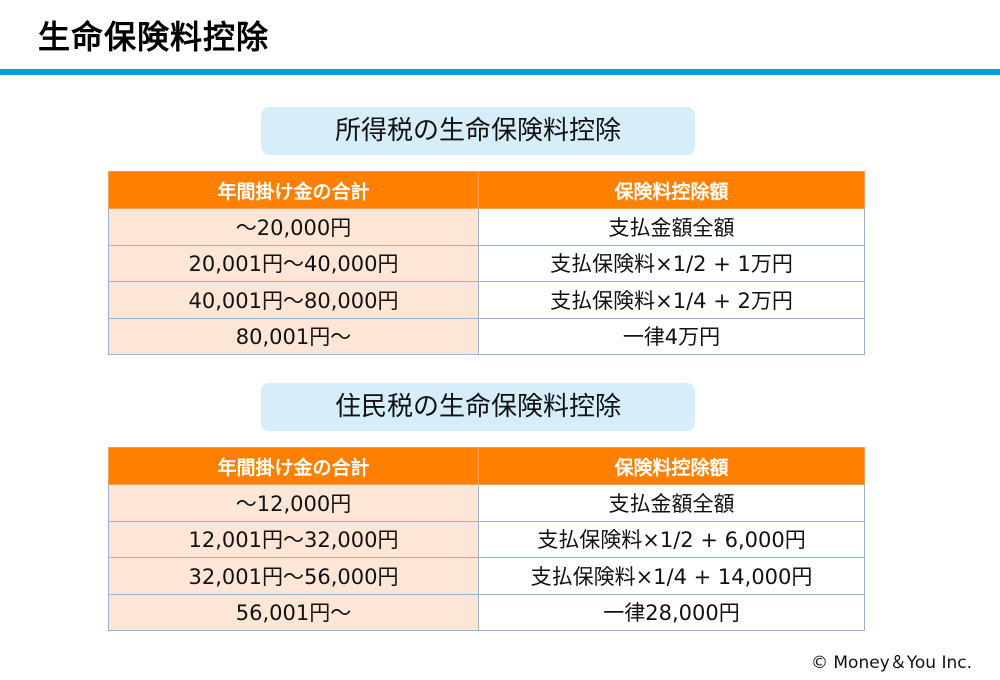 This screenshot has width=1000, height=680. I want to click on premium-range-cell: ～12,000円, so click(293, 503).